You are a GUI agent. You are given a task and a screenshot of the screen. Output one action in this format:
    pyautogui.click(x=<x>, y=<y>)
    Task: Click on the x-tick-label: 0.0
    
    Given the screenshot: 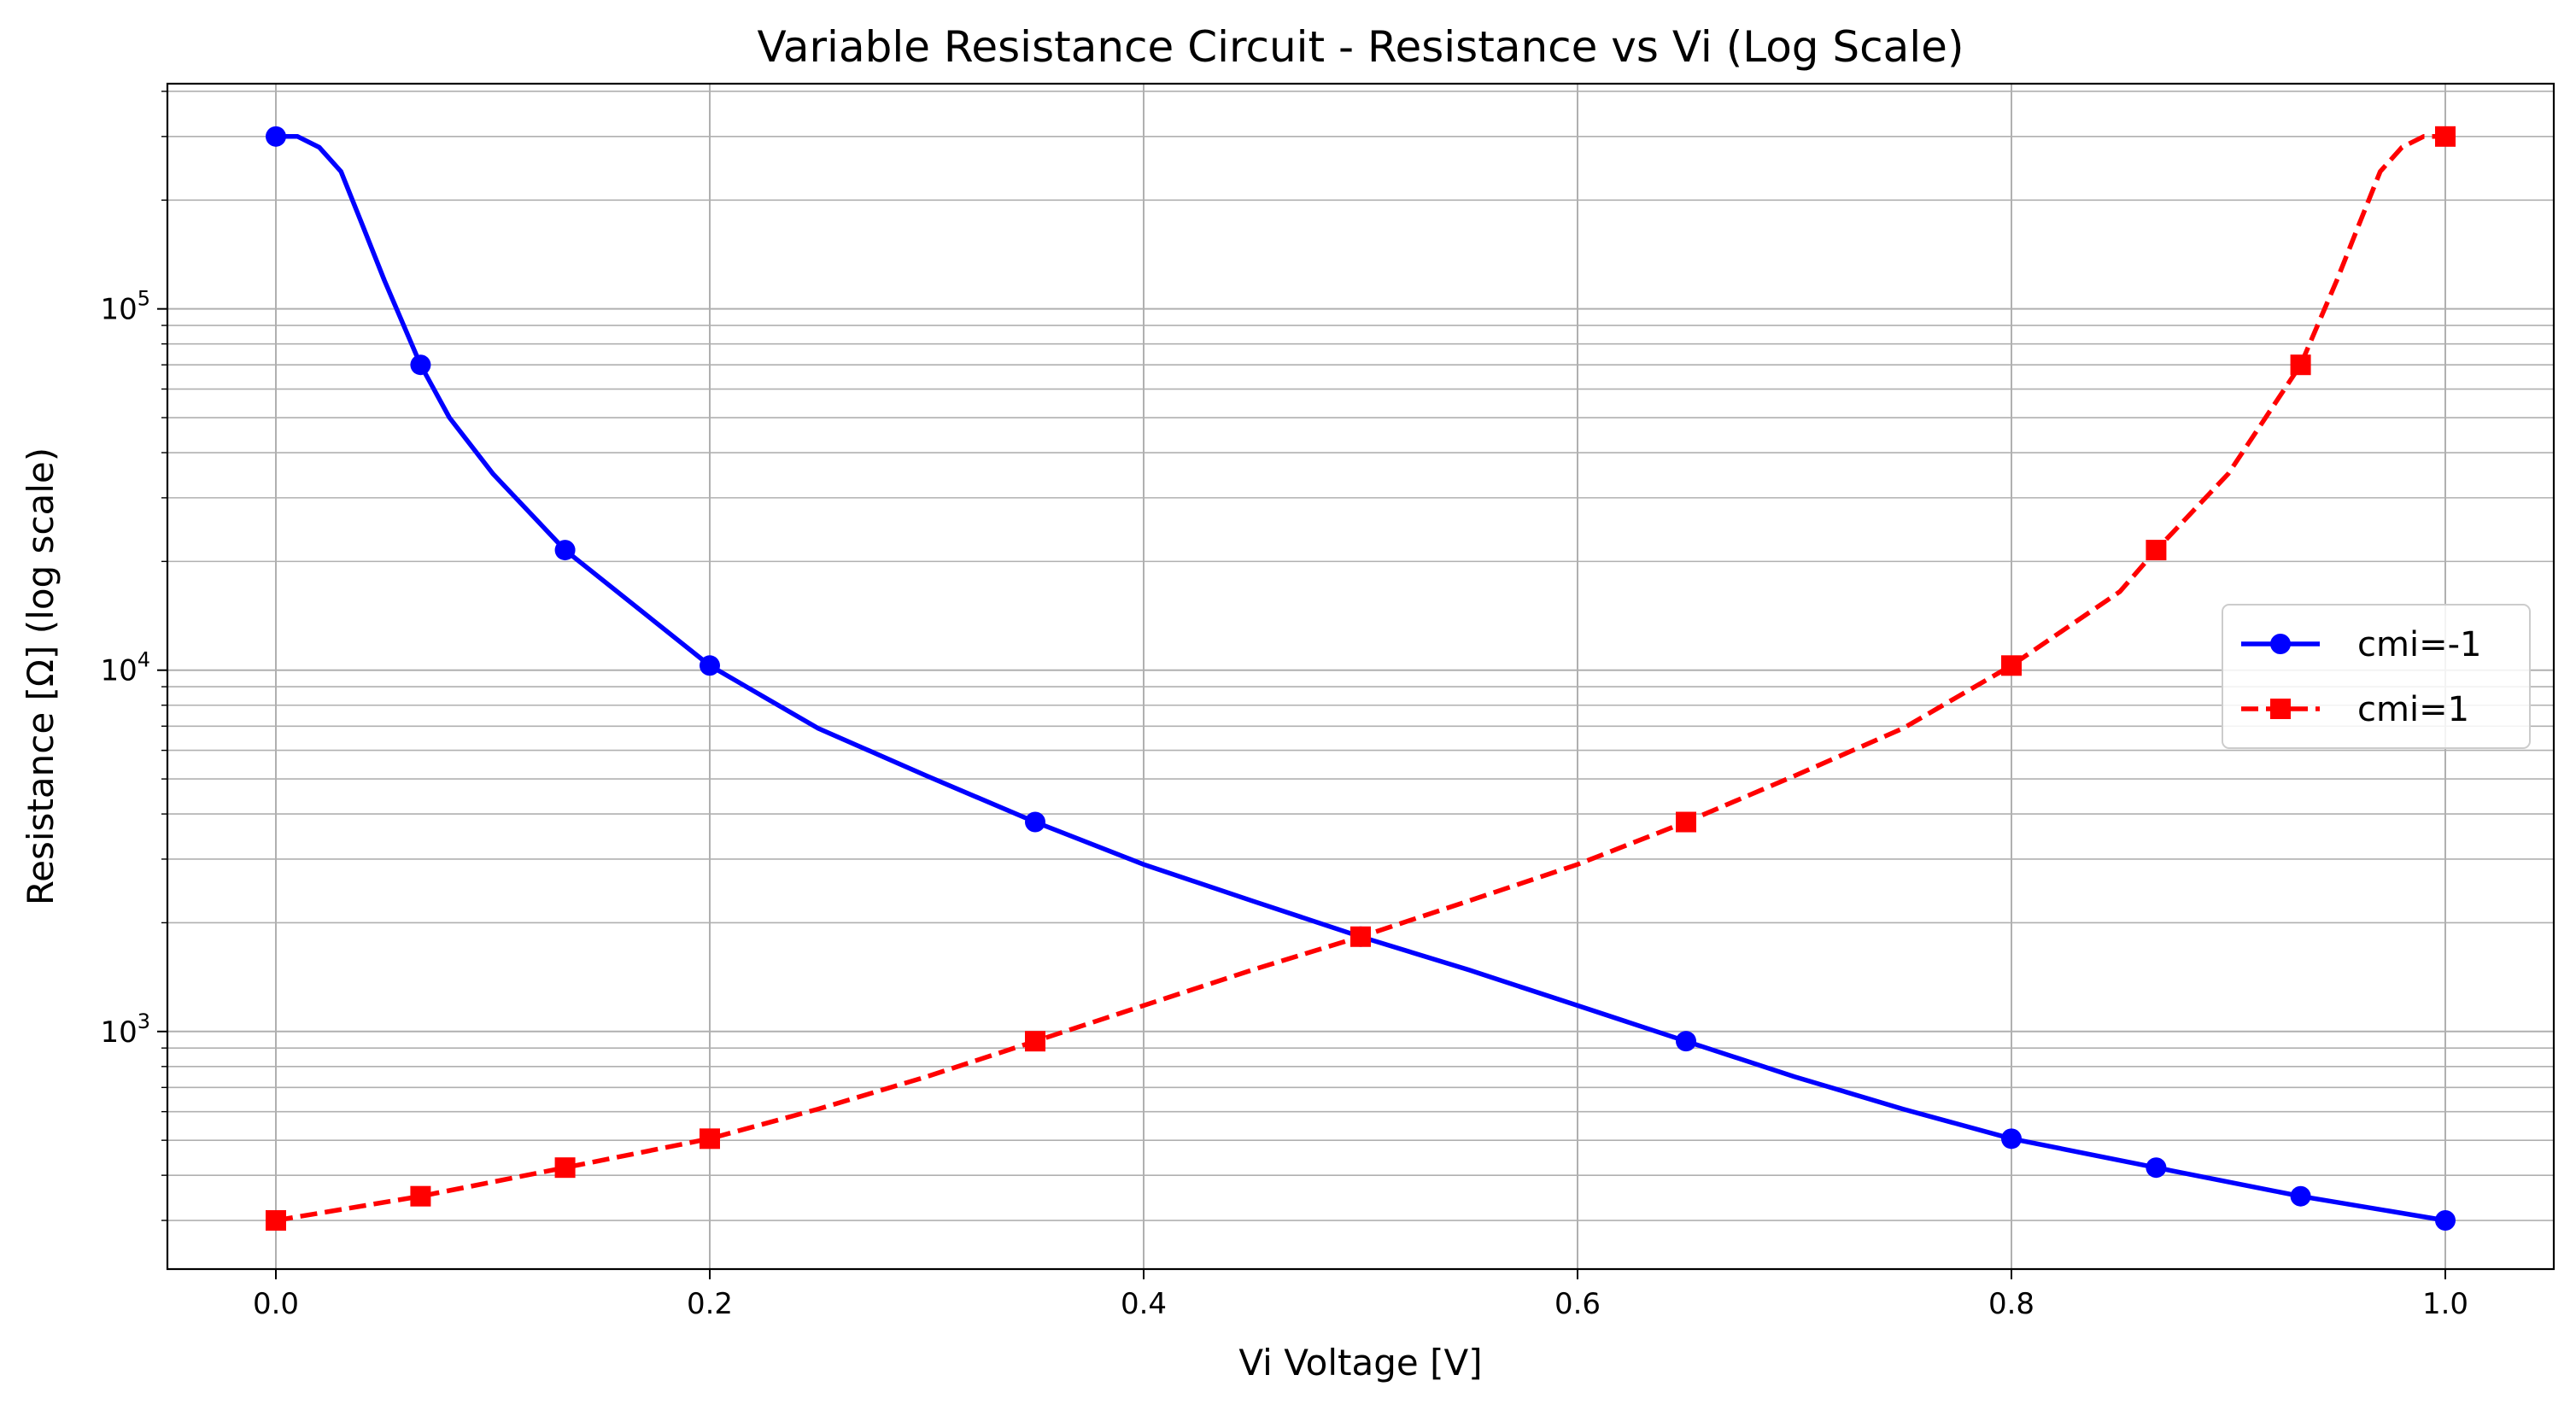 What is the action you would take?
    pyautogui.click(x=276, y=1304)
    